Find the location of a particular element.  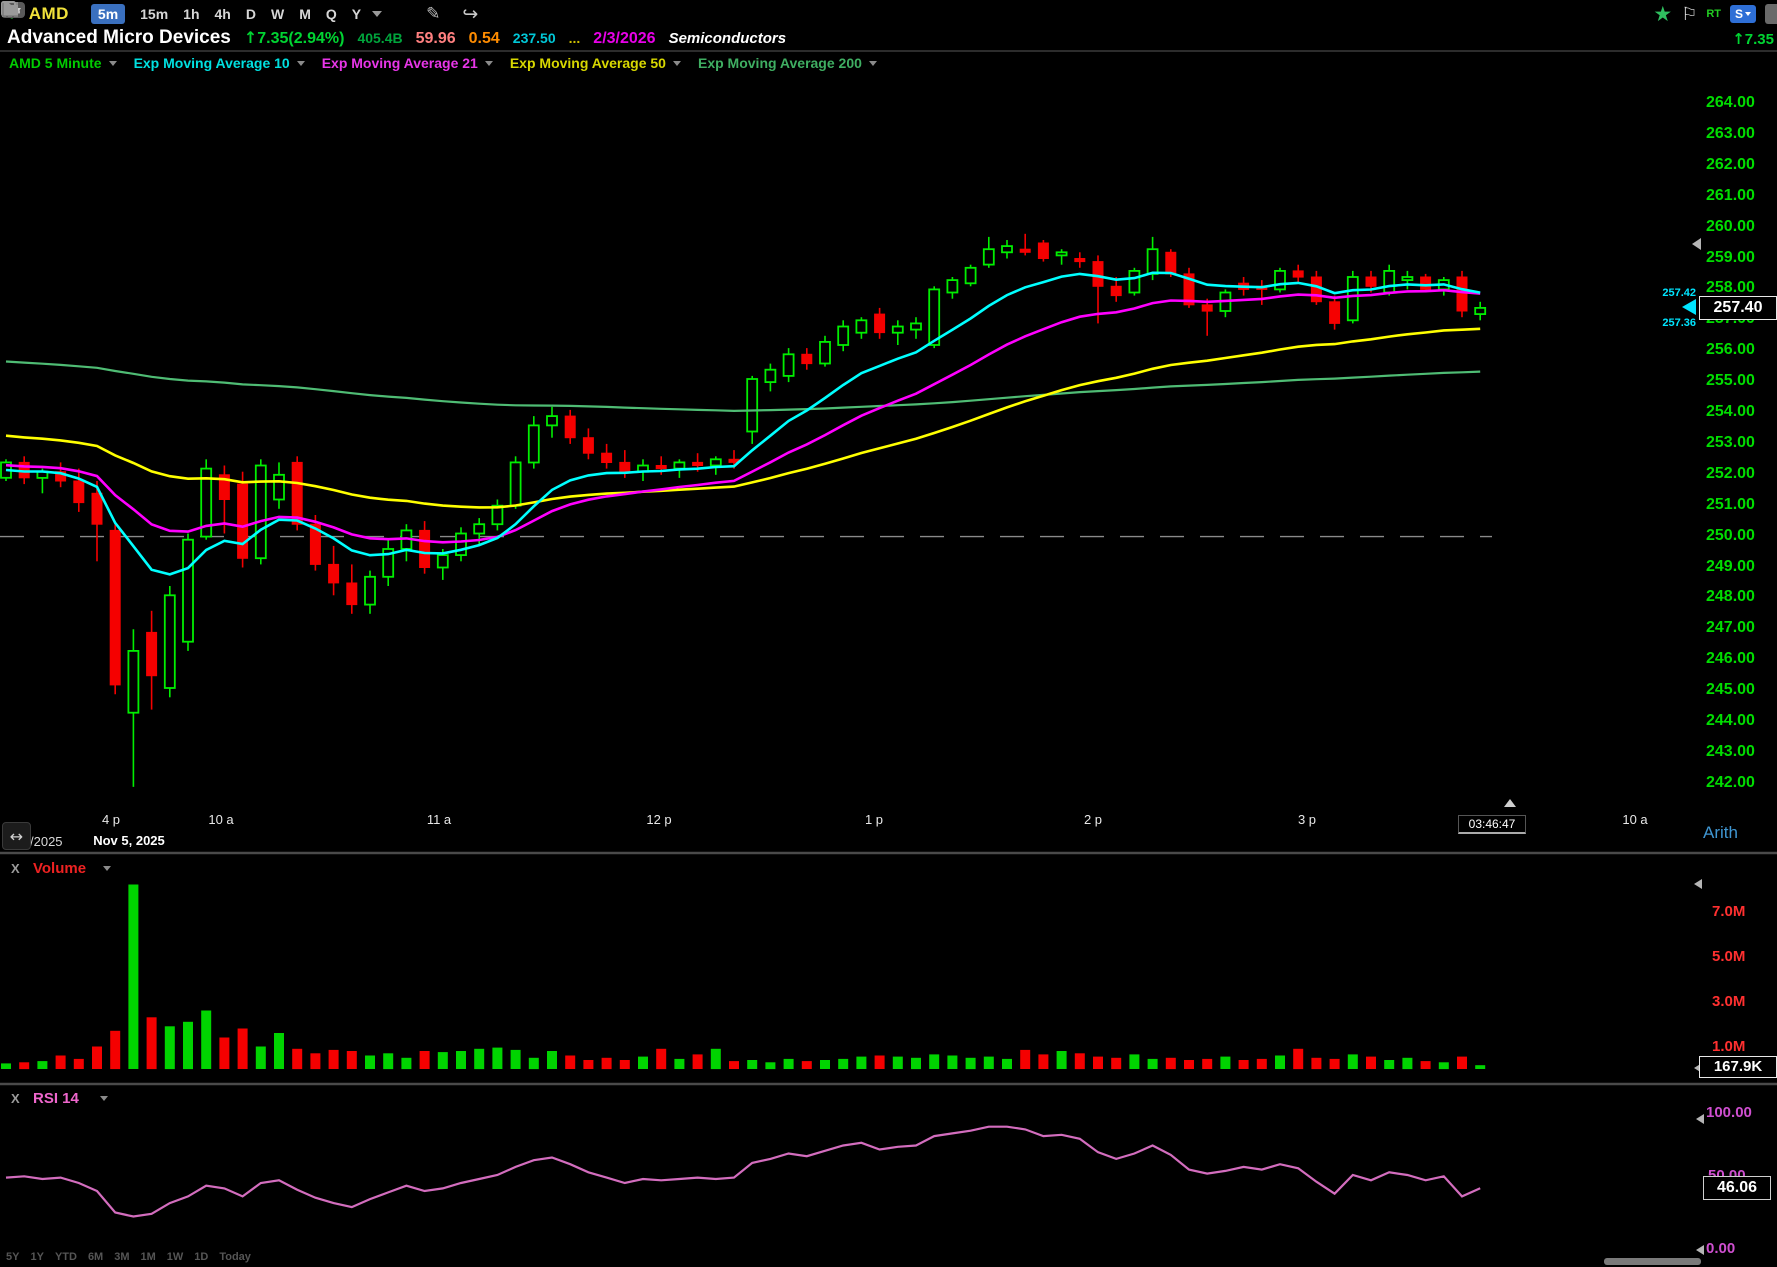

rsi-scale-bottom-icon is located at coordinates (1700, 1250).